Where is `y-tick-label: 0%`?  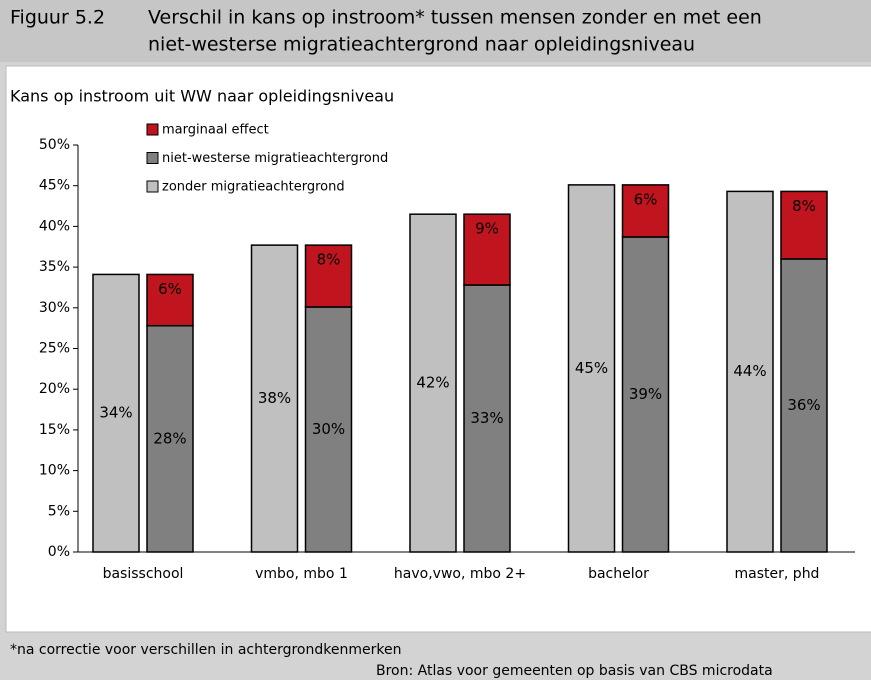 y-tick-label: 0% is located at coordinates (59, 552).